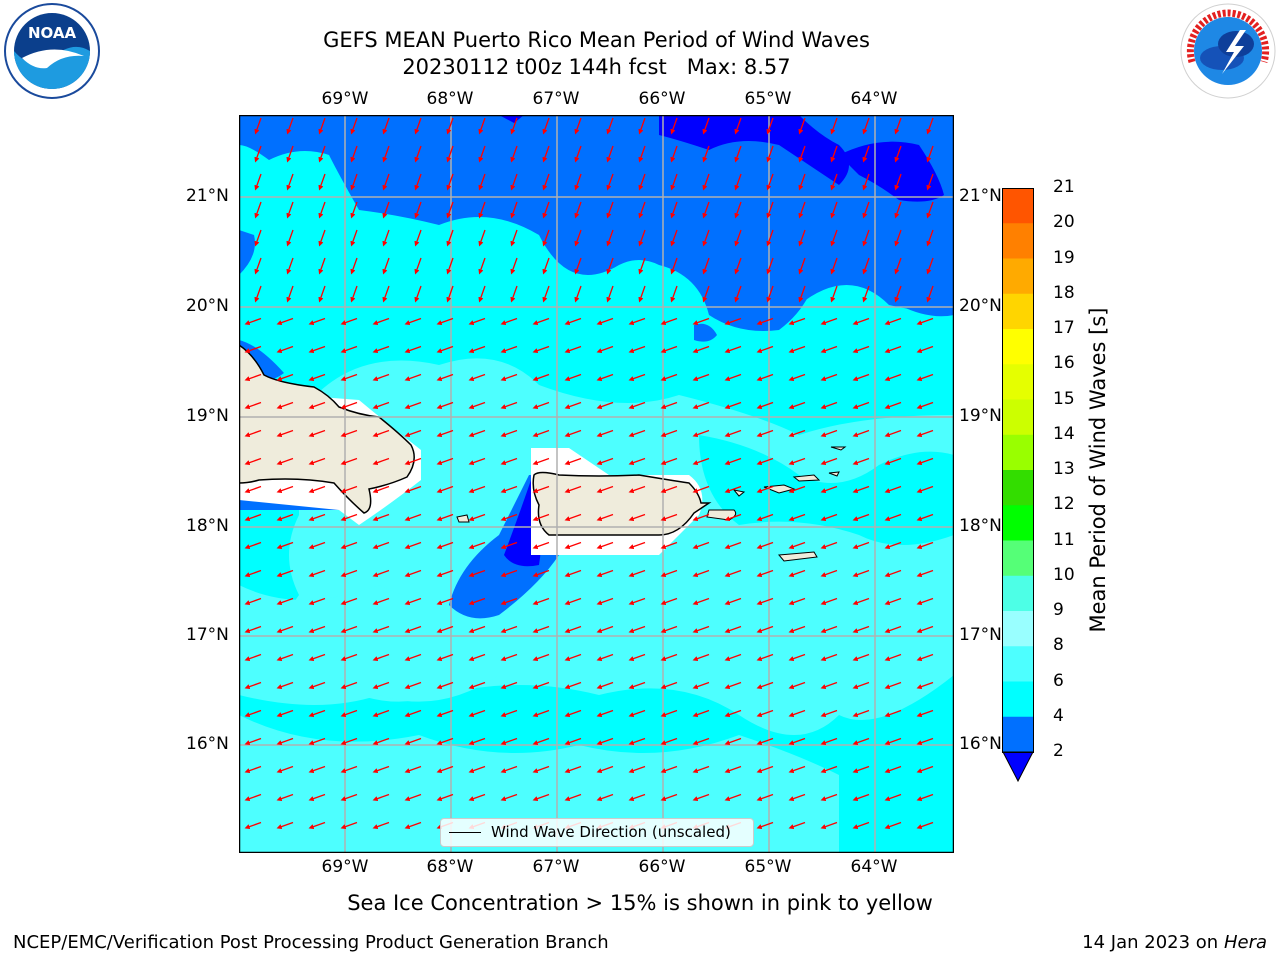  Describe the element at coordinates (1228, 51) in the screenshot. I see `nws-logo` at that location.